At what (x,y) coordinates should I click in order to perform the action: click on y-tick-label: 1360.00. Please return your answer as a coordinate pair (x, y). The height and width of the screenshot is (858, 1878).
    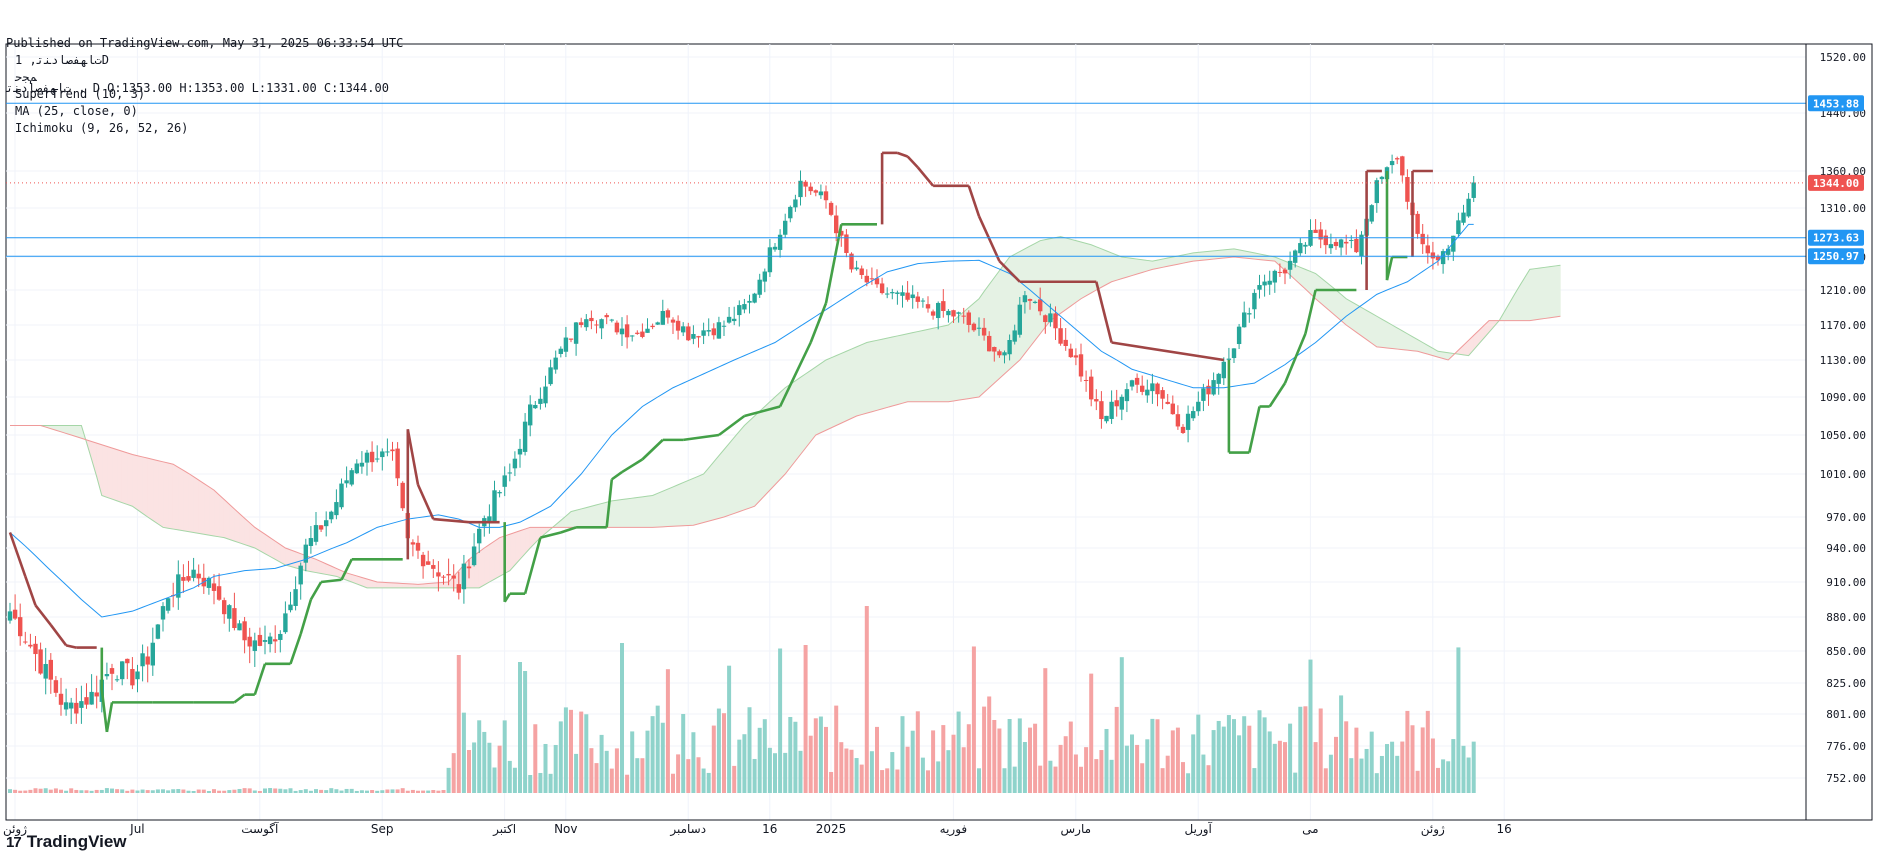
    Looking at the image, I should click on (1843, 171).